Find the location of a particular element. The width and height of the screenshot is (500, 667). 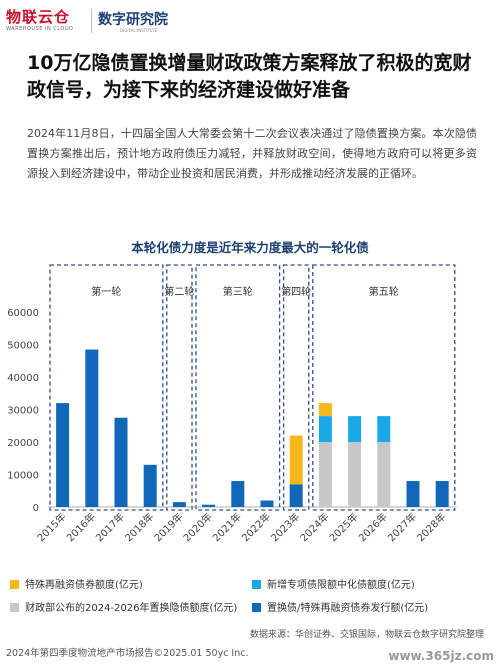

legend-swatch-replacement is located at coordinates (256, 607).